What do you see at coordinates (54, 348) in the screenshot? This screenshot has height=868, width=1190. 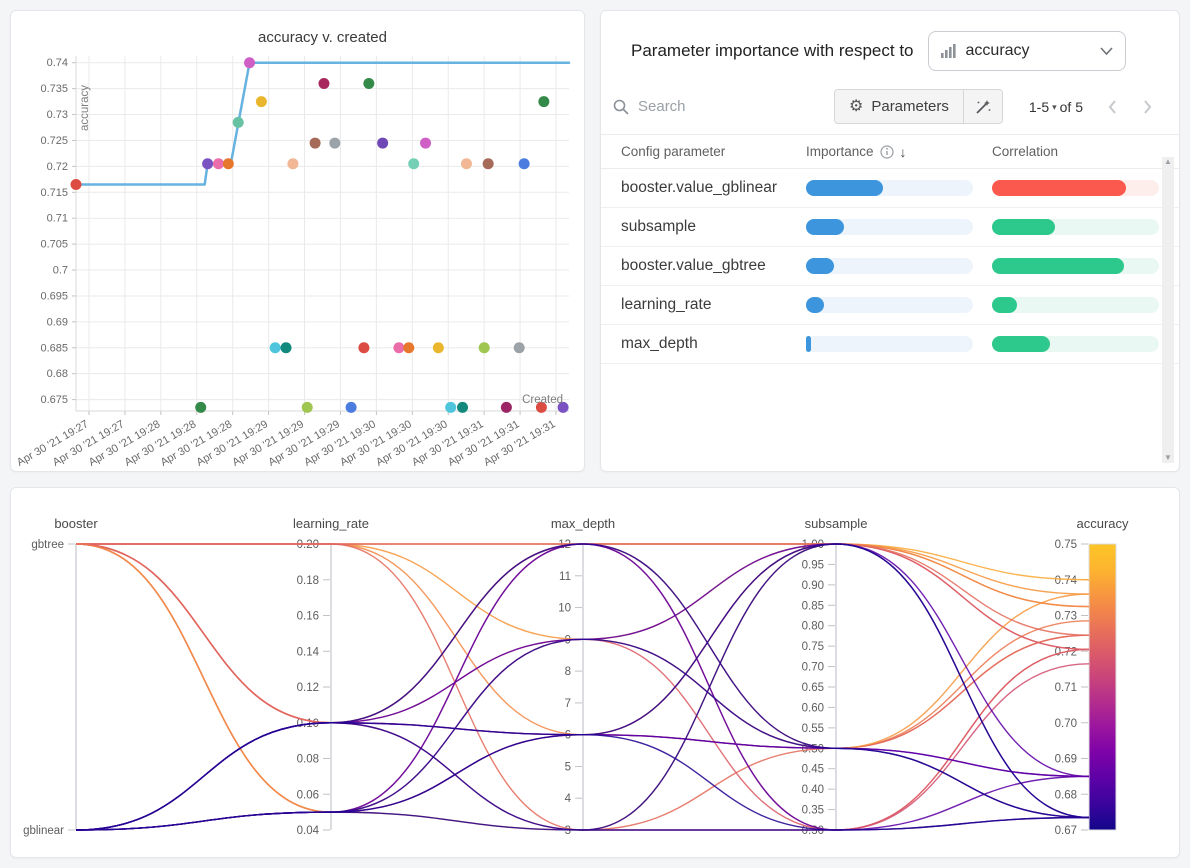 I see `svg-text: 0.685` at bounding box center [54, 348].